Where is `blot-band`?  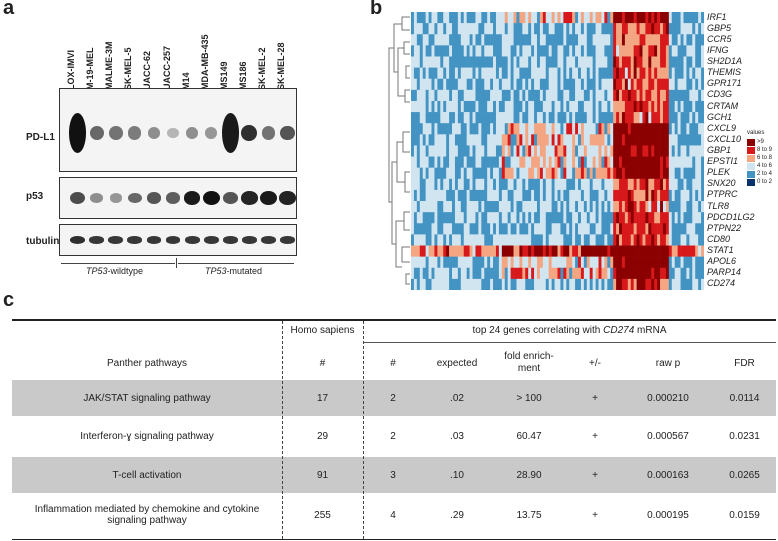
blot-band is located at coordinates (116, 240).